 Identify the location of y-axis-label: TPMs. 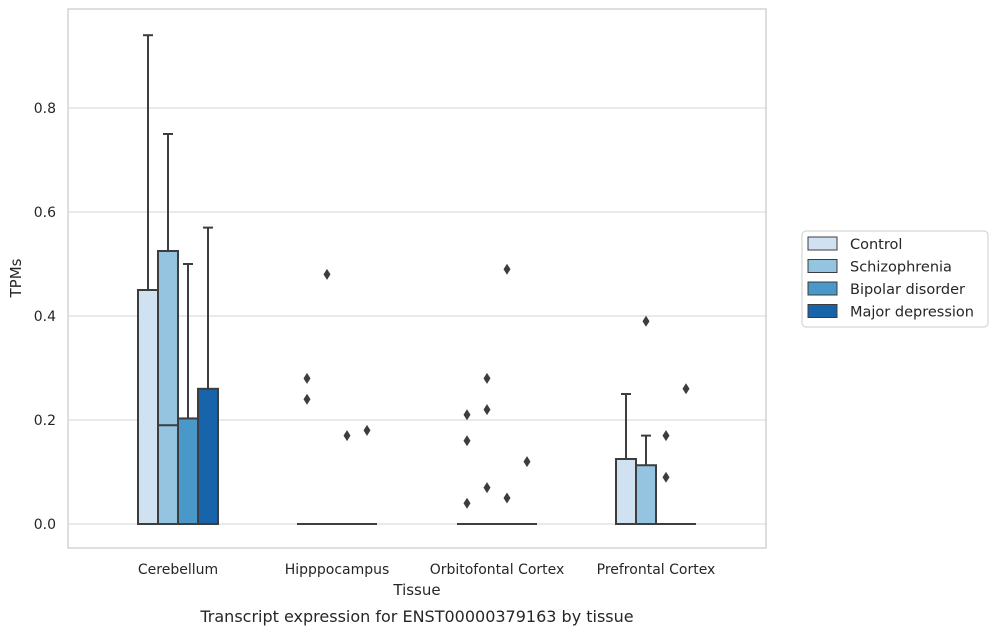
(16, 278).